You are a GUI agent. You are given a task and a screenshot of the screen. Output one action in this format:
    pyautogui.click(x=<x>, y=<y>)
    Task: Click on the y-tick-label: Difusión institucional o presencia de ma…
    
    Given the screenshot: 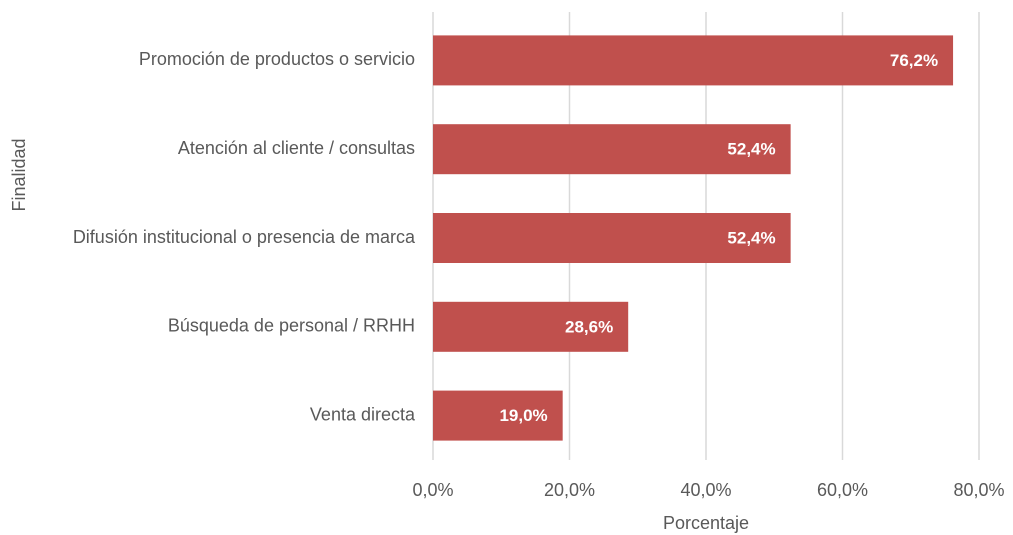 What is the action you would take?
    pyautogui.click(x=244, y=237)
    